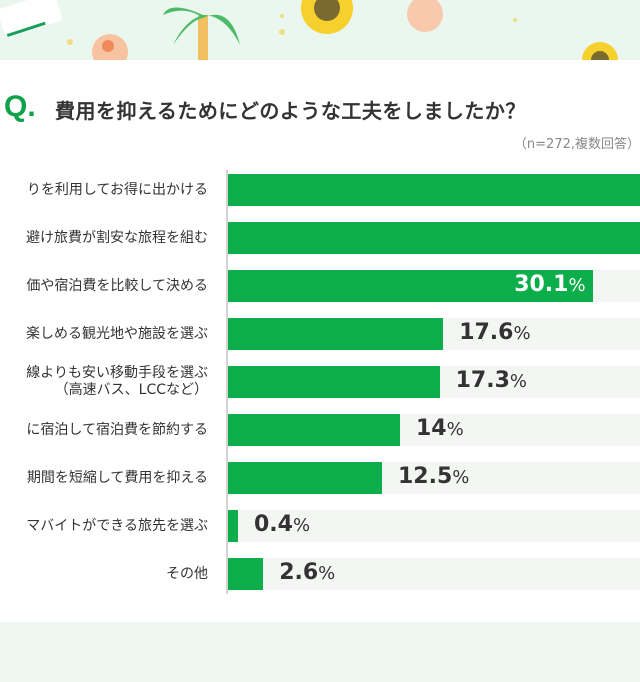 The height and width of the screenshot is (682, 640). Describe the element at coordinates (486, 332) in the screenshot. I see `value-number: 17.6` at that location.